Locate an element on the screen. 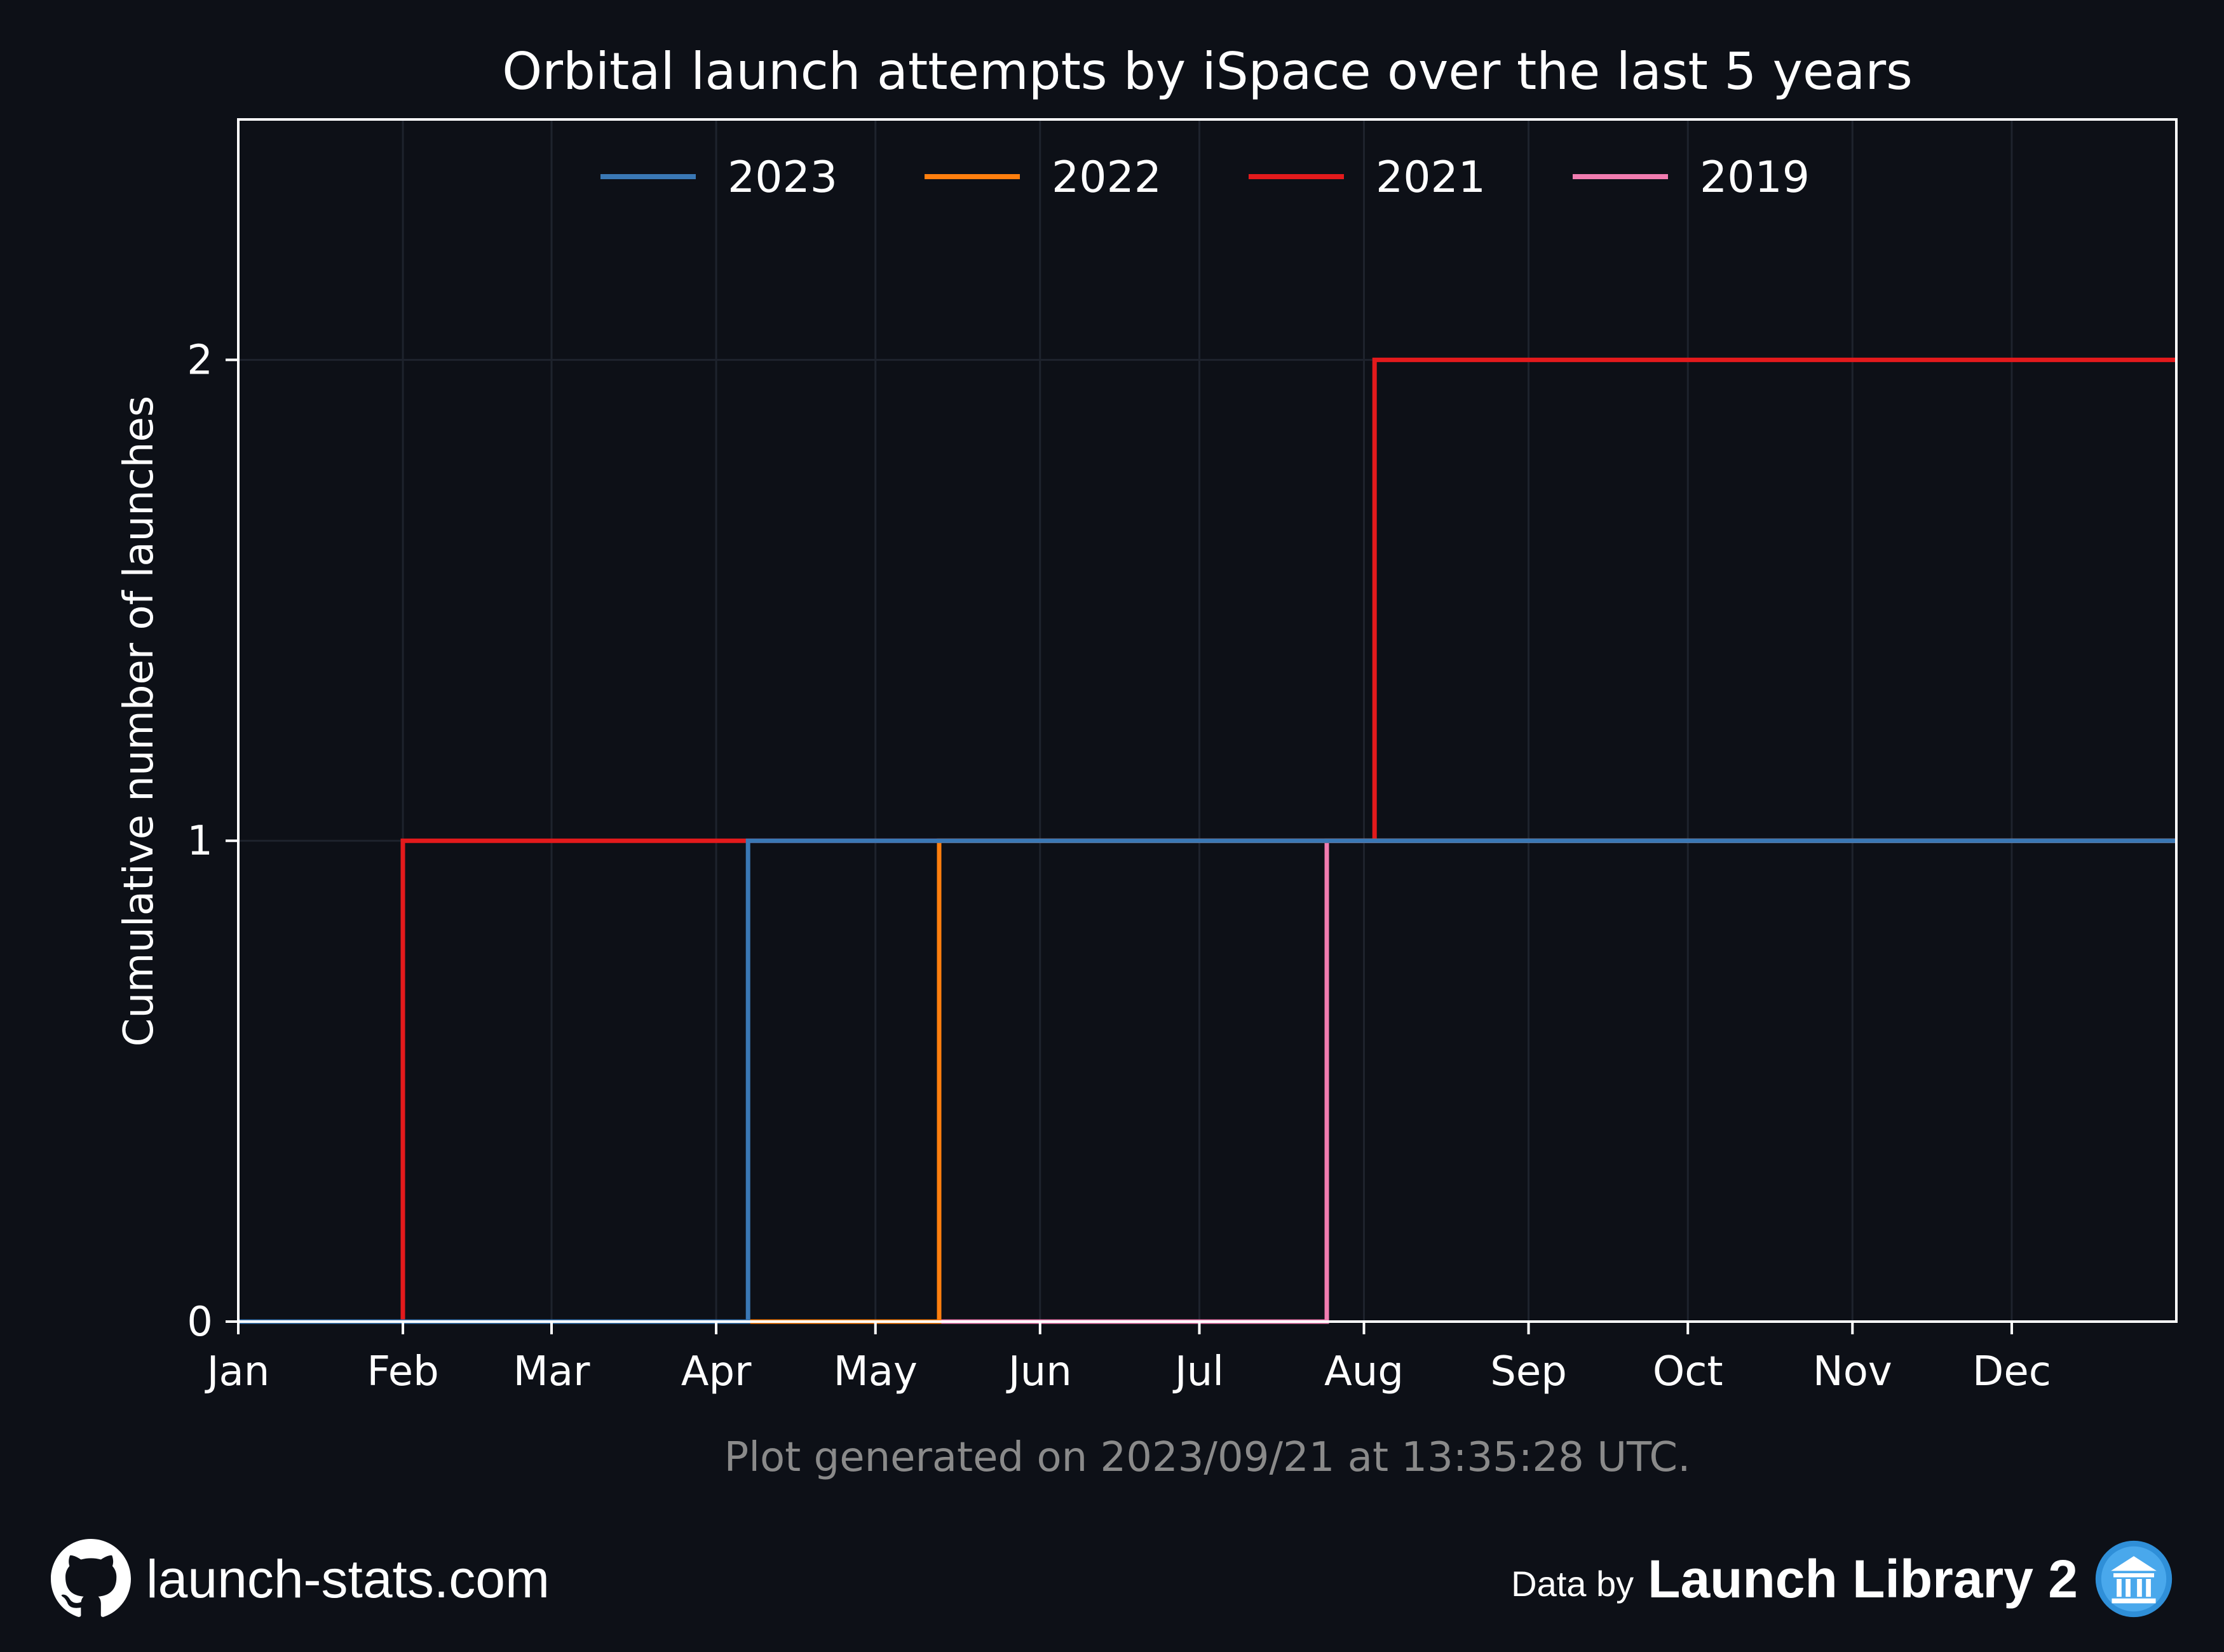  legend: 2023 2022 2021 2019 is located at coordinates (1205, 177).